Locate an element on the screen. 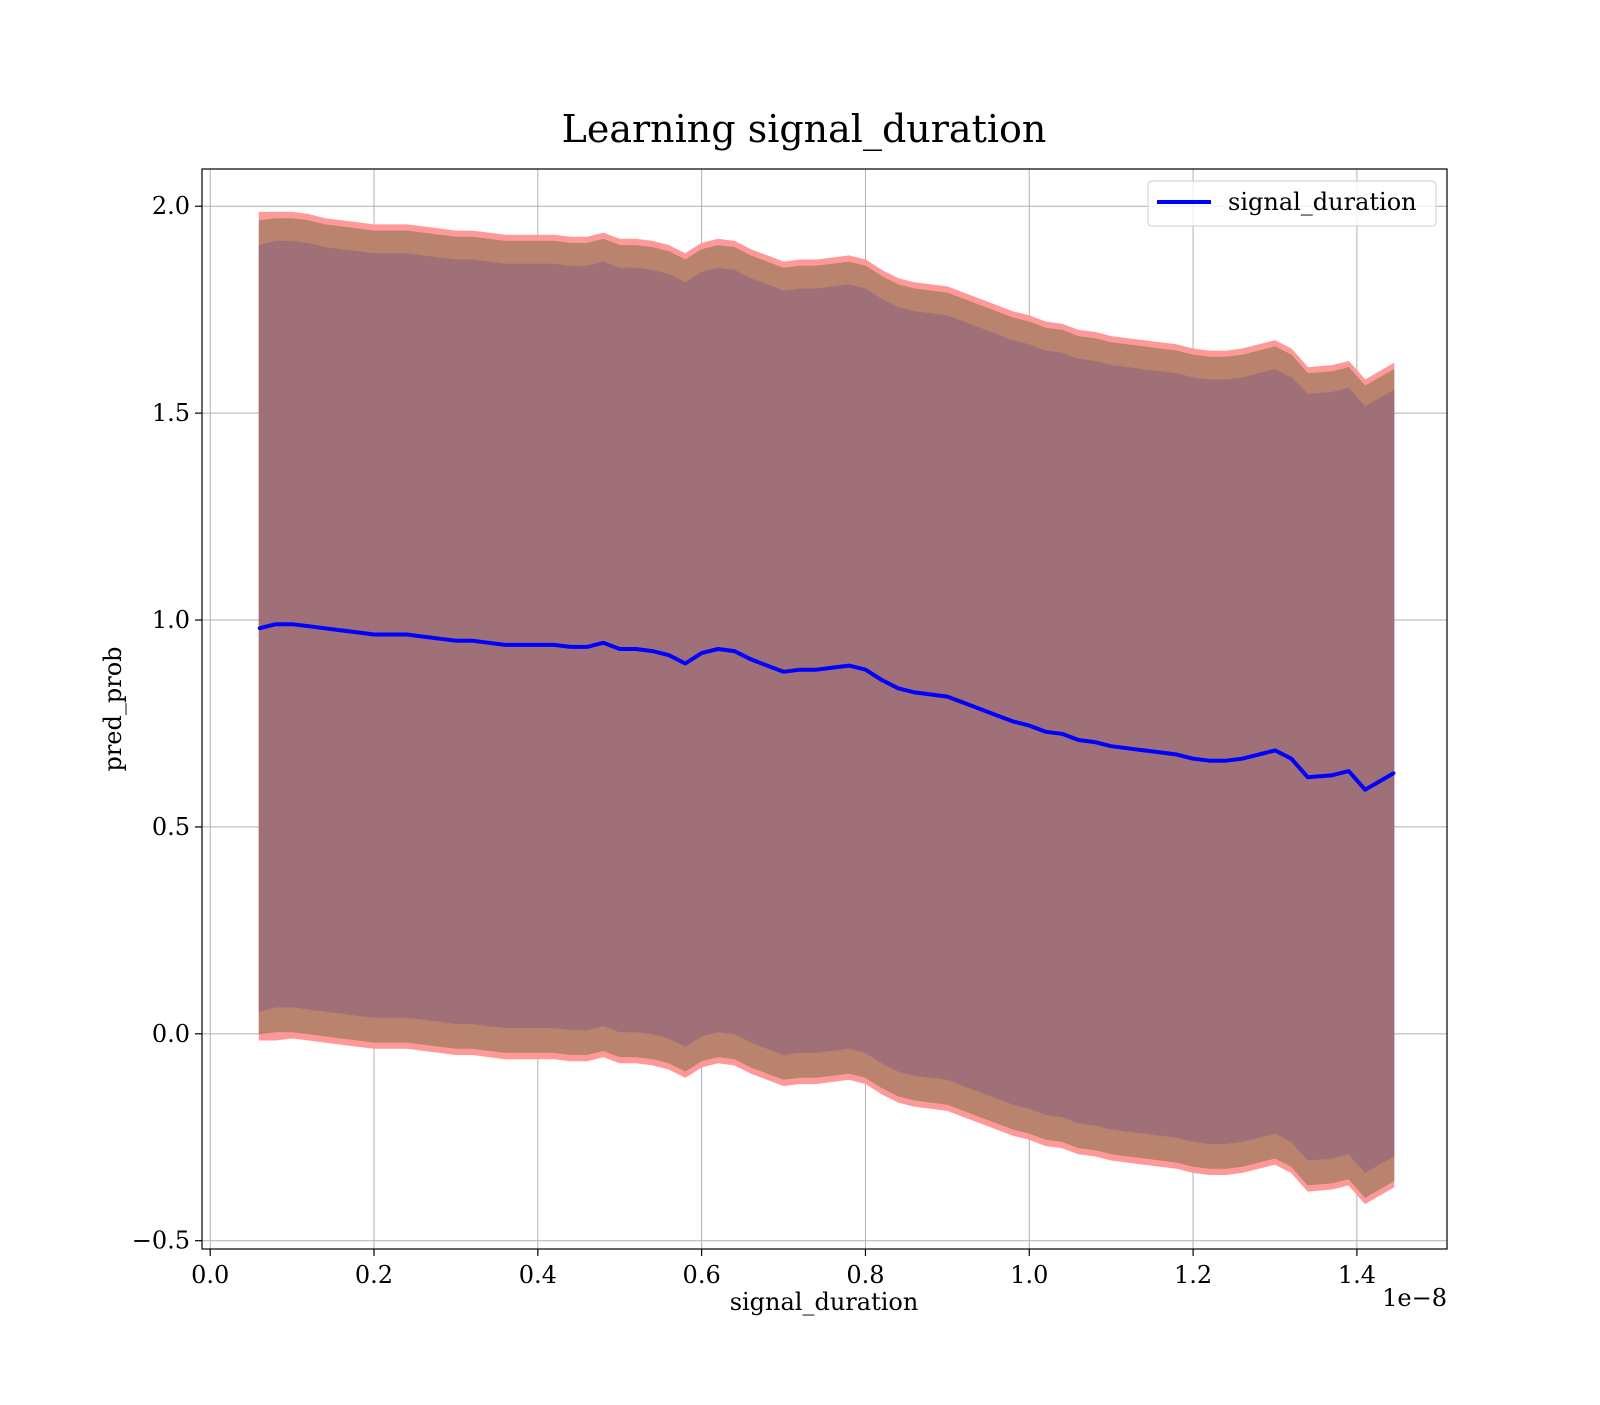  y-tick-label: 1.5 is located at coordinates (171, 413).